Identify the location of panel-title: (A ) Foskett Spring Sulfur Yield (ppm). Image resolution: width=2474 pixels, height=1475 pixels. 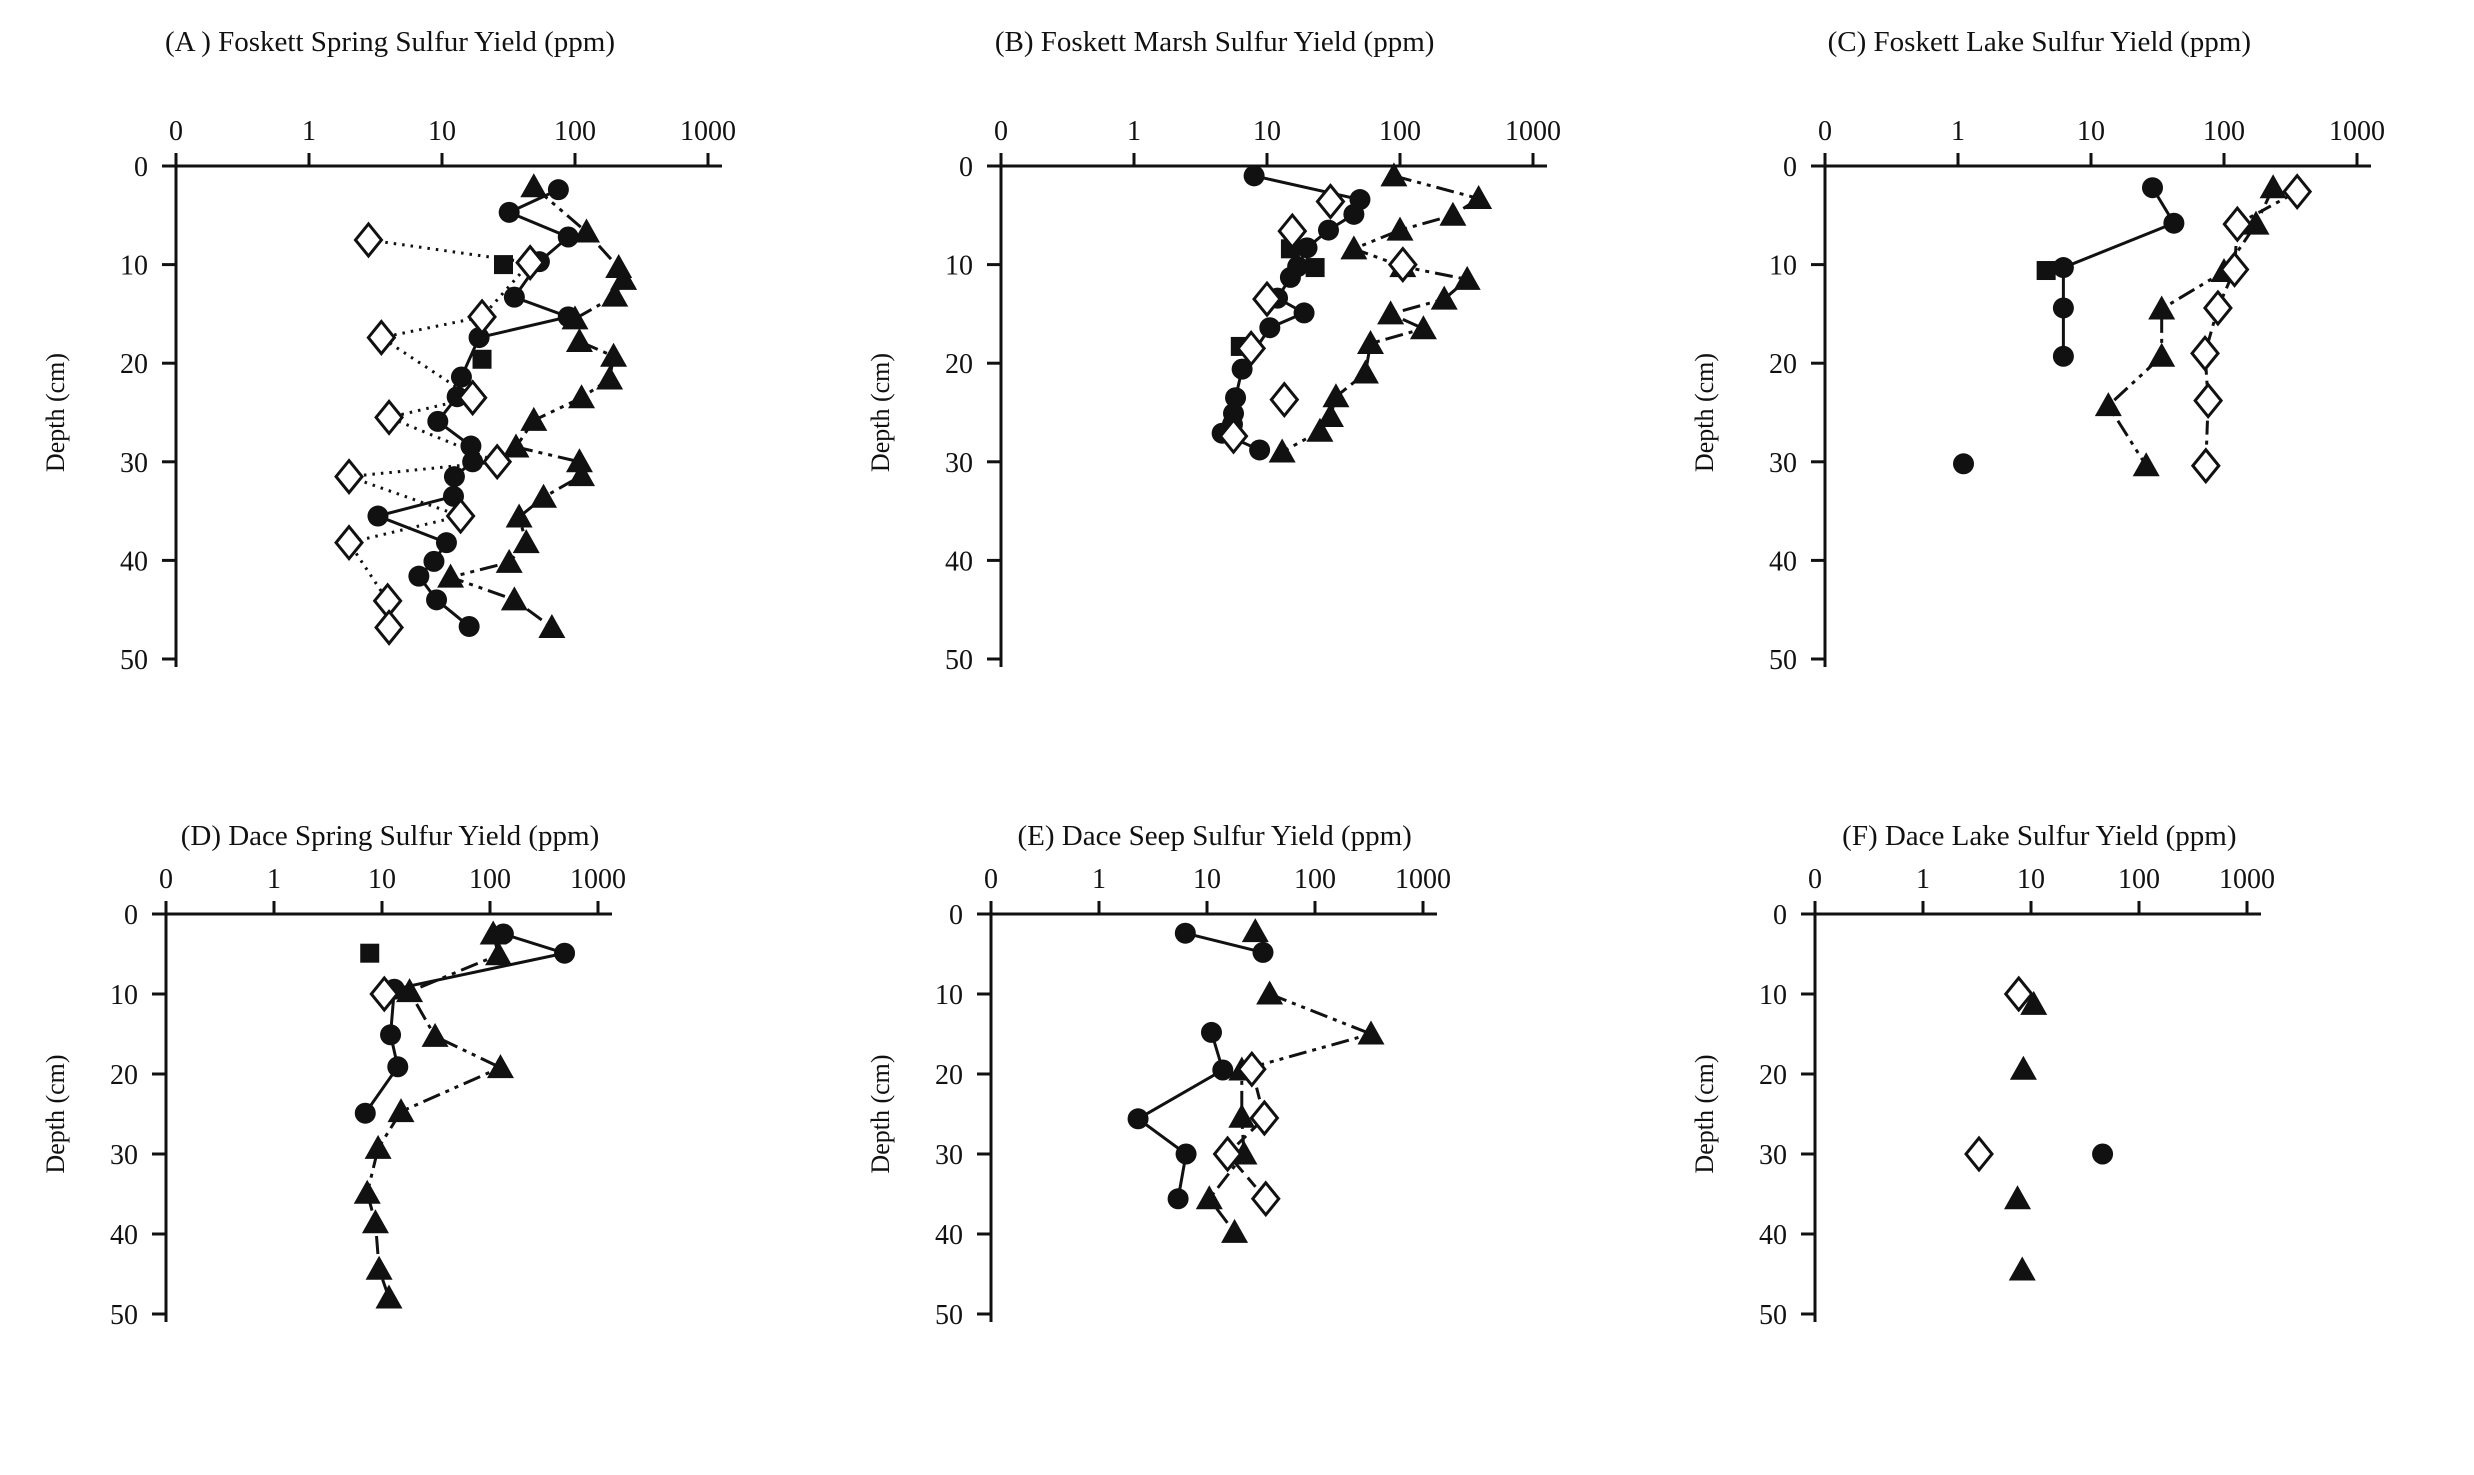
(390, 42).